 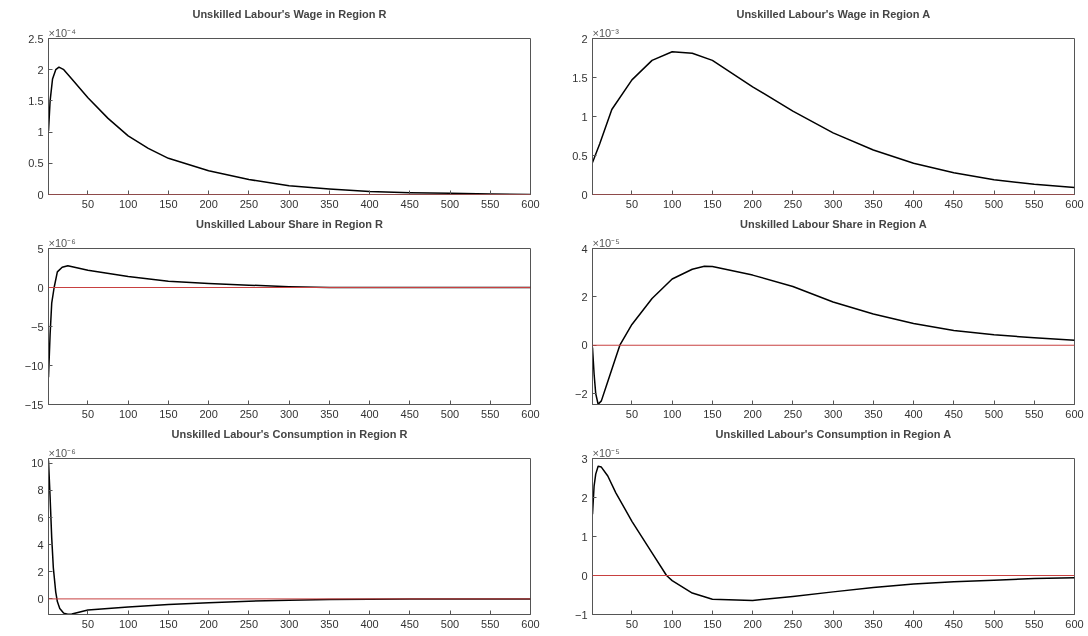 I want to click on chart-title: Unskilled Labour Share in Region A, so click(x=833, y=223).